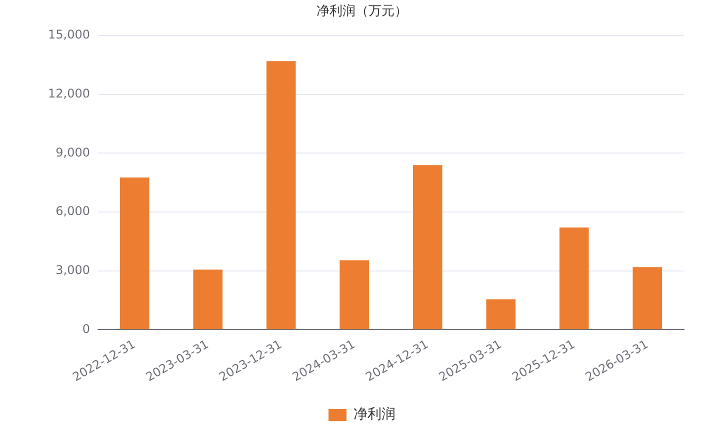  Describe the element at coordinates (86, 329) in the screenshot. I see `y-tick-label: 0` at that location.